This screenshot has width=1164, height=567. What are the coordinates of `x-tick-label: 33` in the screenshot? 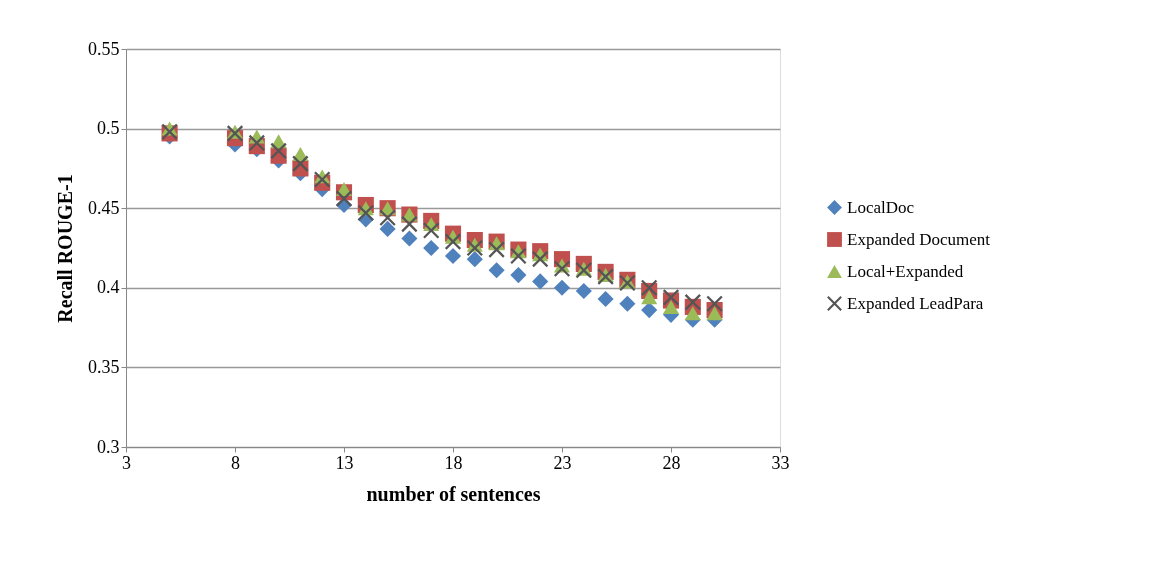 It's located at (780, 462).